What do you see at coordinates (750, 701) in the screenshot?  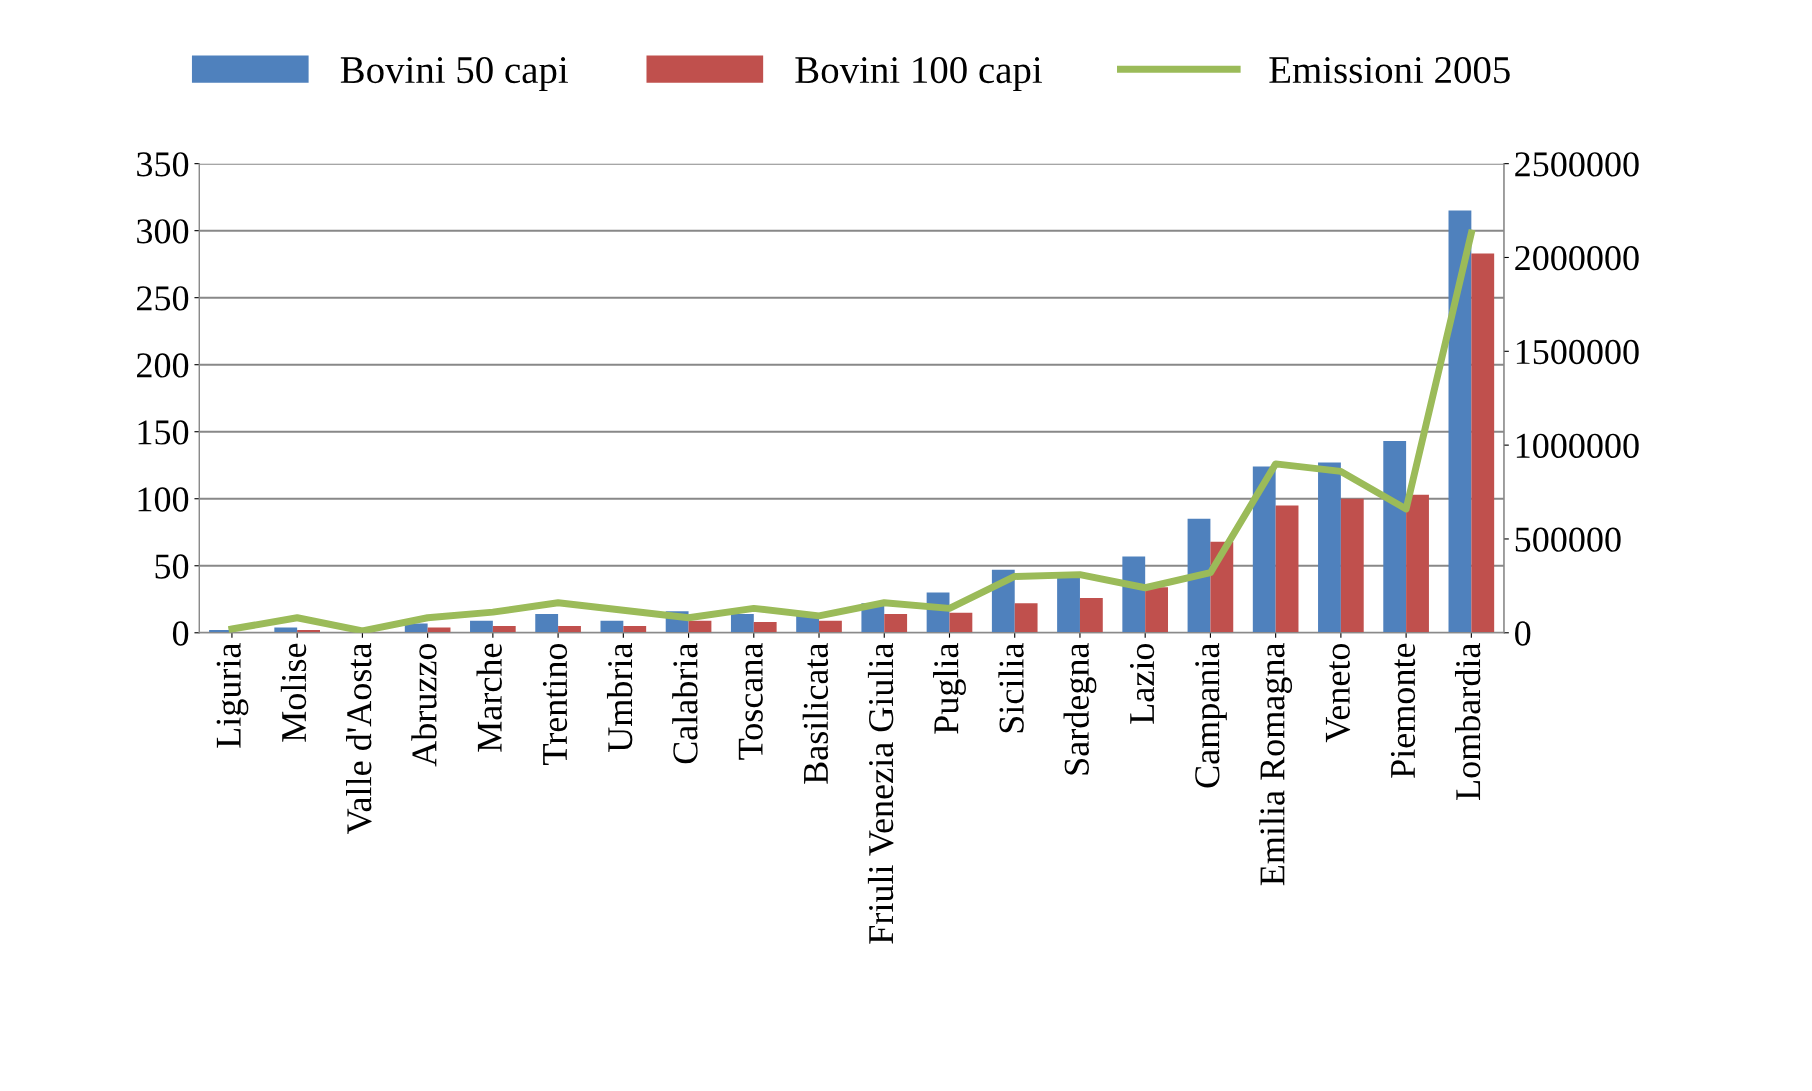 I see `x-tick-label: Toscana` at bounding box center [750, 701].